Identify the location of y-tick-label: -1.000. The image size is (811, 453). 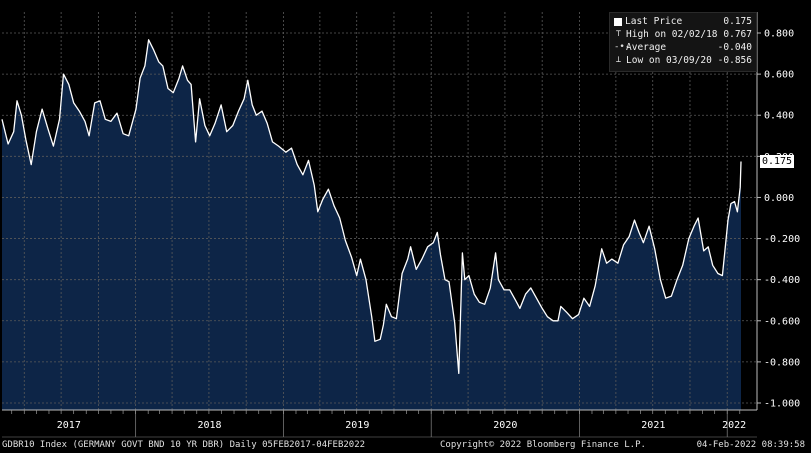
(782, 404).